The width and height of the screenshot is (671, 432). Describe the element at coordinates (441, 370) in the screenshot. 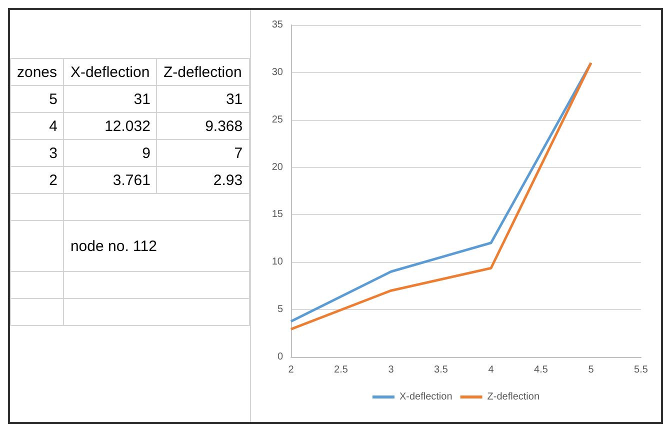

I see `x-tick-label: 3.5` at that location.